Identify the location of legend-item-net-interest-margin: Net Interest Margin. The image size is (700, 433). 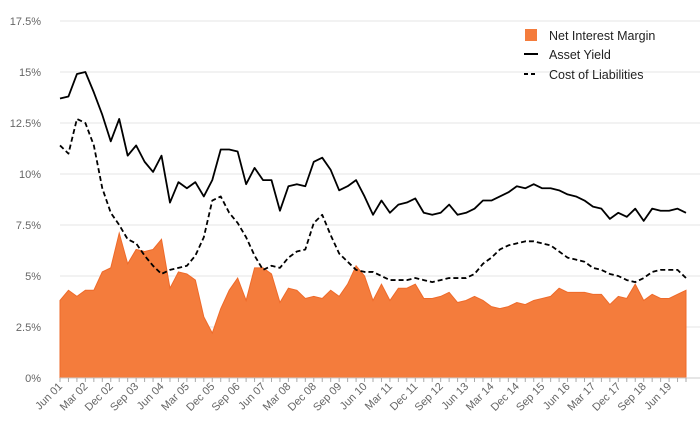
(590, 36).